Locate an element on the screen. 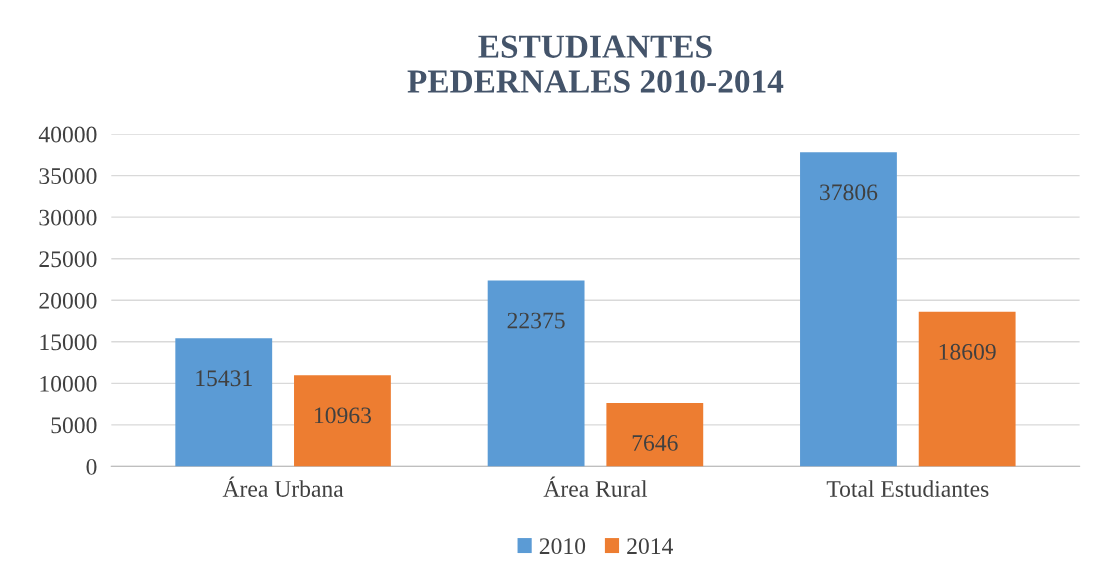 The width and height of the screenshot is (1113, 583). legend-label: 2014 is located at coordinates (650, 546).